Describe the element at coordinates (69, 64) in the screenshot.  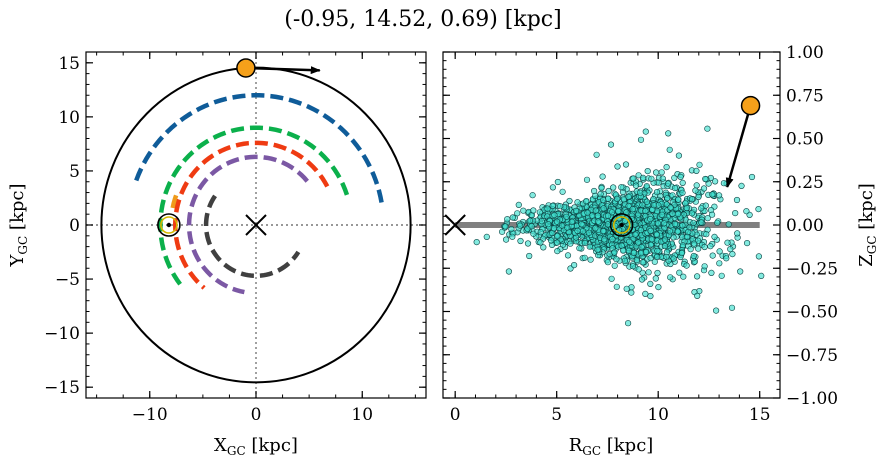
I see `y-tick-label: 15` at that location.